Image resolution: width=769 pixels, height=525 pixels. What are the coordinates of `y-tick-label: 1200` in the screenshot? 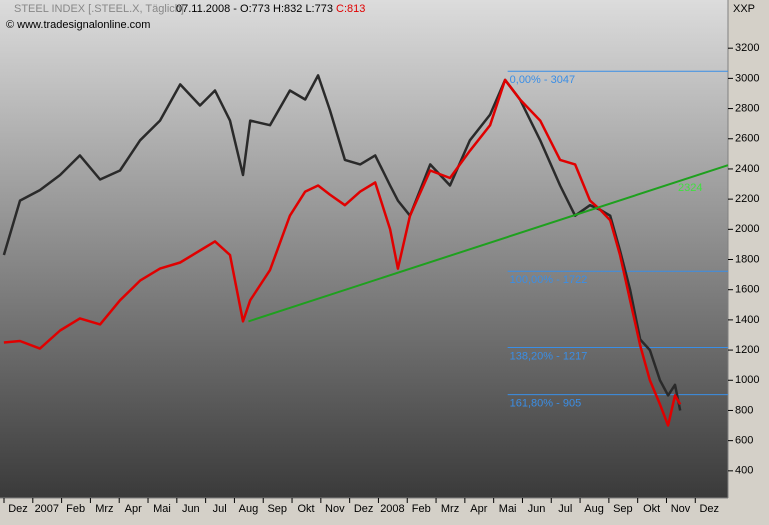 It's located at (747, 350).